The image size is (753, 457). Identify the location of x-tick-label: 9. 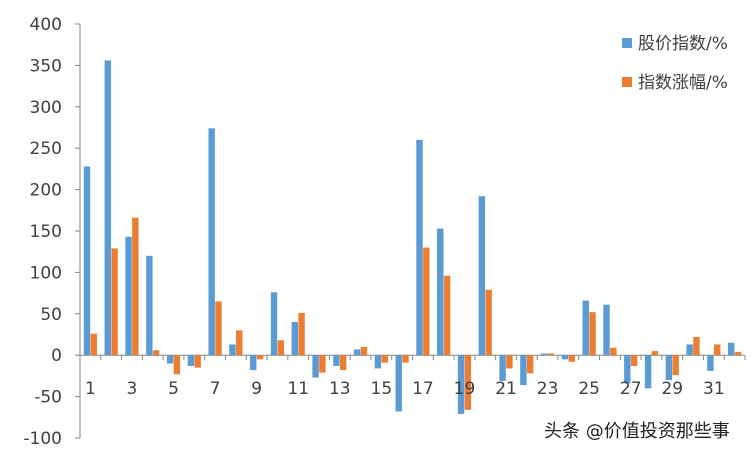
(256, 389).